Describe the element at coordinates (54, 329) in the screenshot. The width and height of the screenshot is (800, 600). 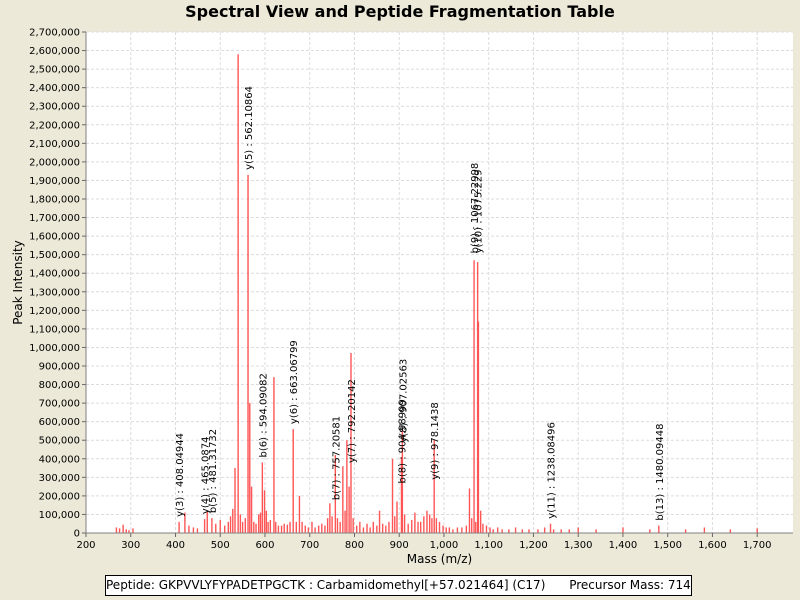
I see `y-tick-label: 1,100,000` at that location.